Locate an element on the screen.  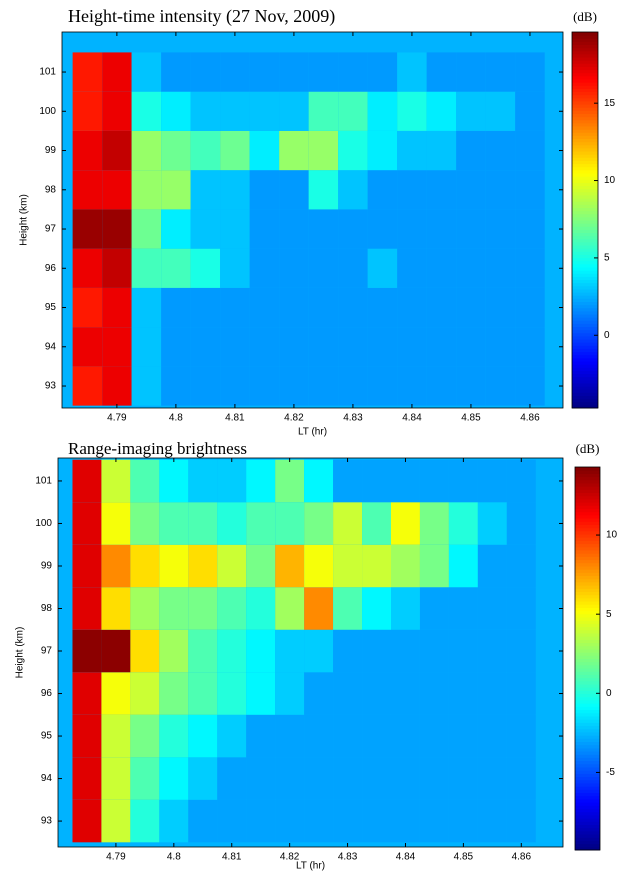
colorbar-tick-label: -5 is located at coordinates (610, 772).